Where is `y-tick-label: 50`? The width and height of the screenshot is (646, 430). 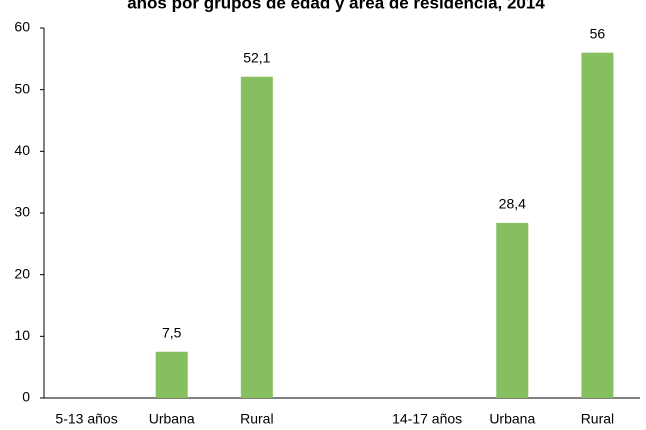
y-tick-label: 50 is located at coordinates (22, 88).